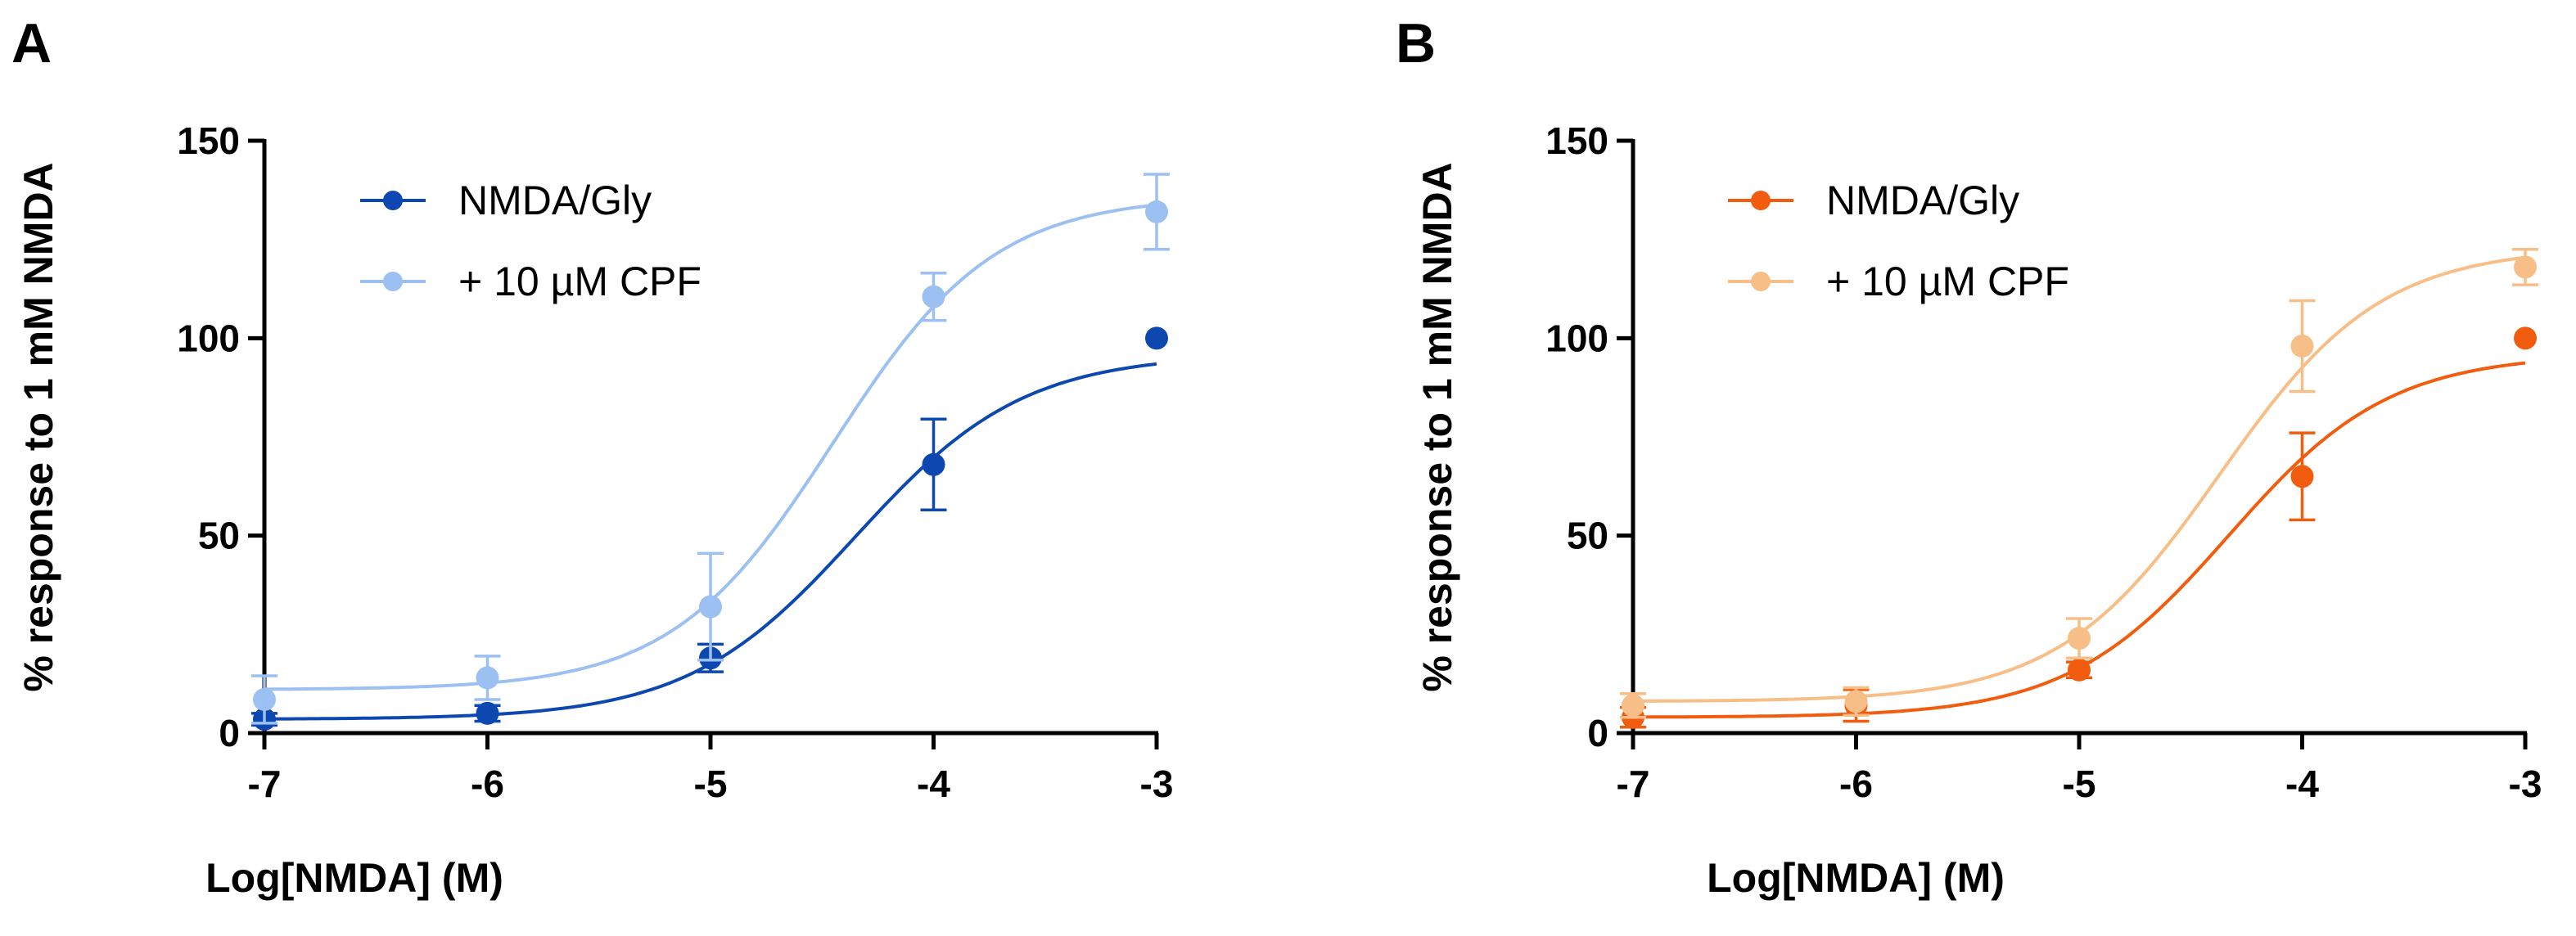 The image size is (2576, 936). Describe the element at coordinates (1856, 878) in the screenshot. I see `x-axis-title-b: Log[NMDA] (M)` at that location.